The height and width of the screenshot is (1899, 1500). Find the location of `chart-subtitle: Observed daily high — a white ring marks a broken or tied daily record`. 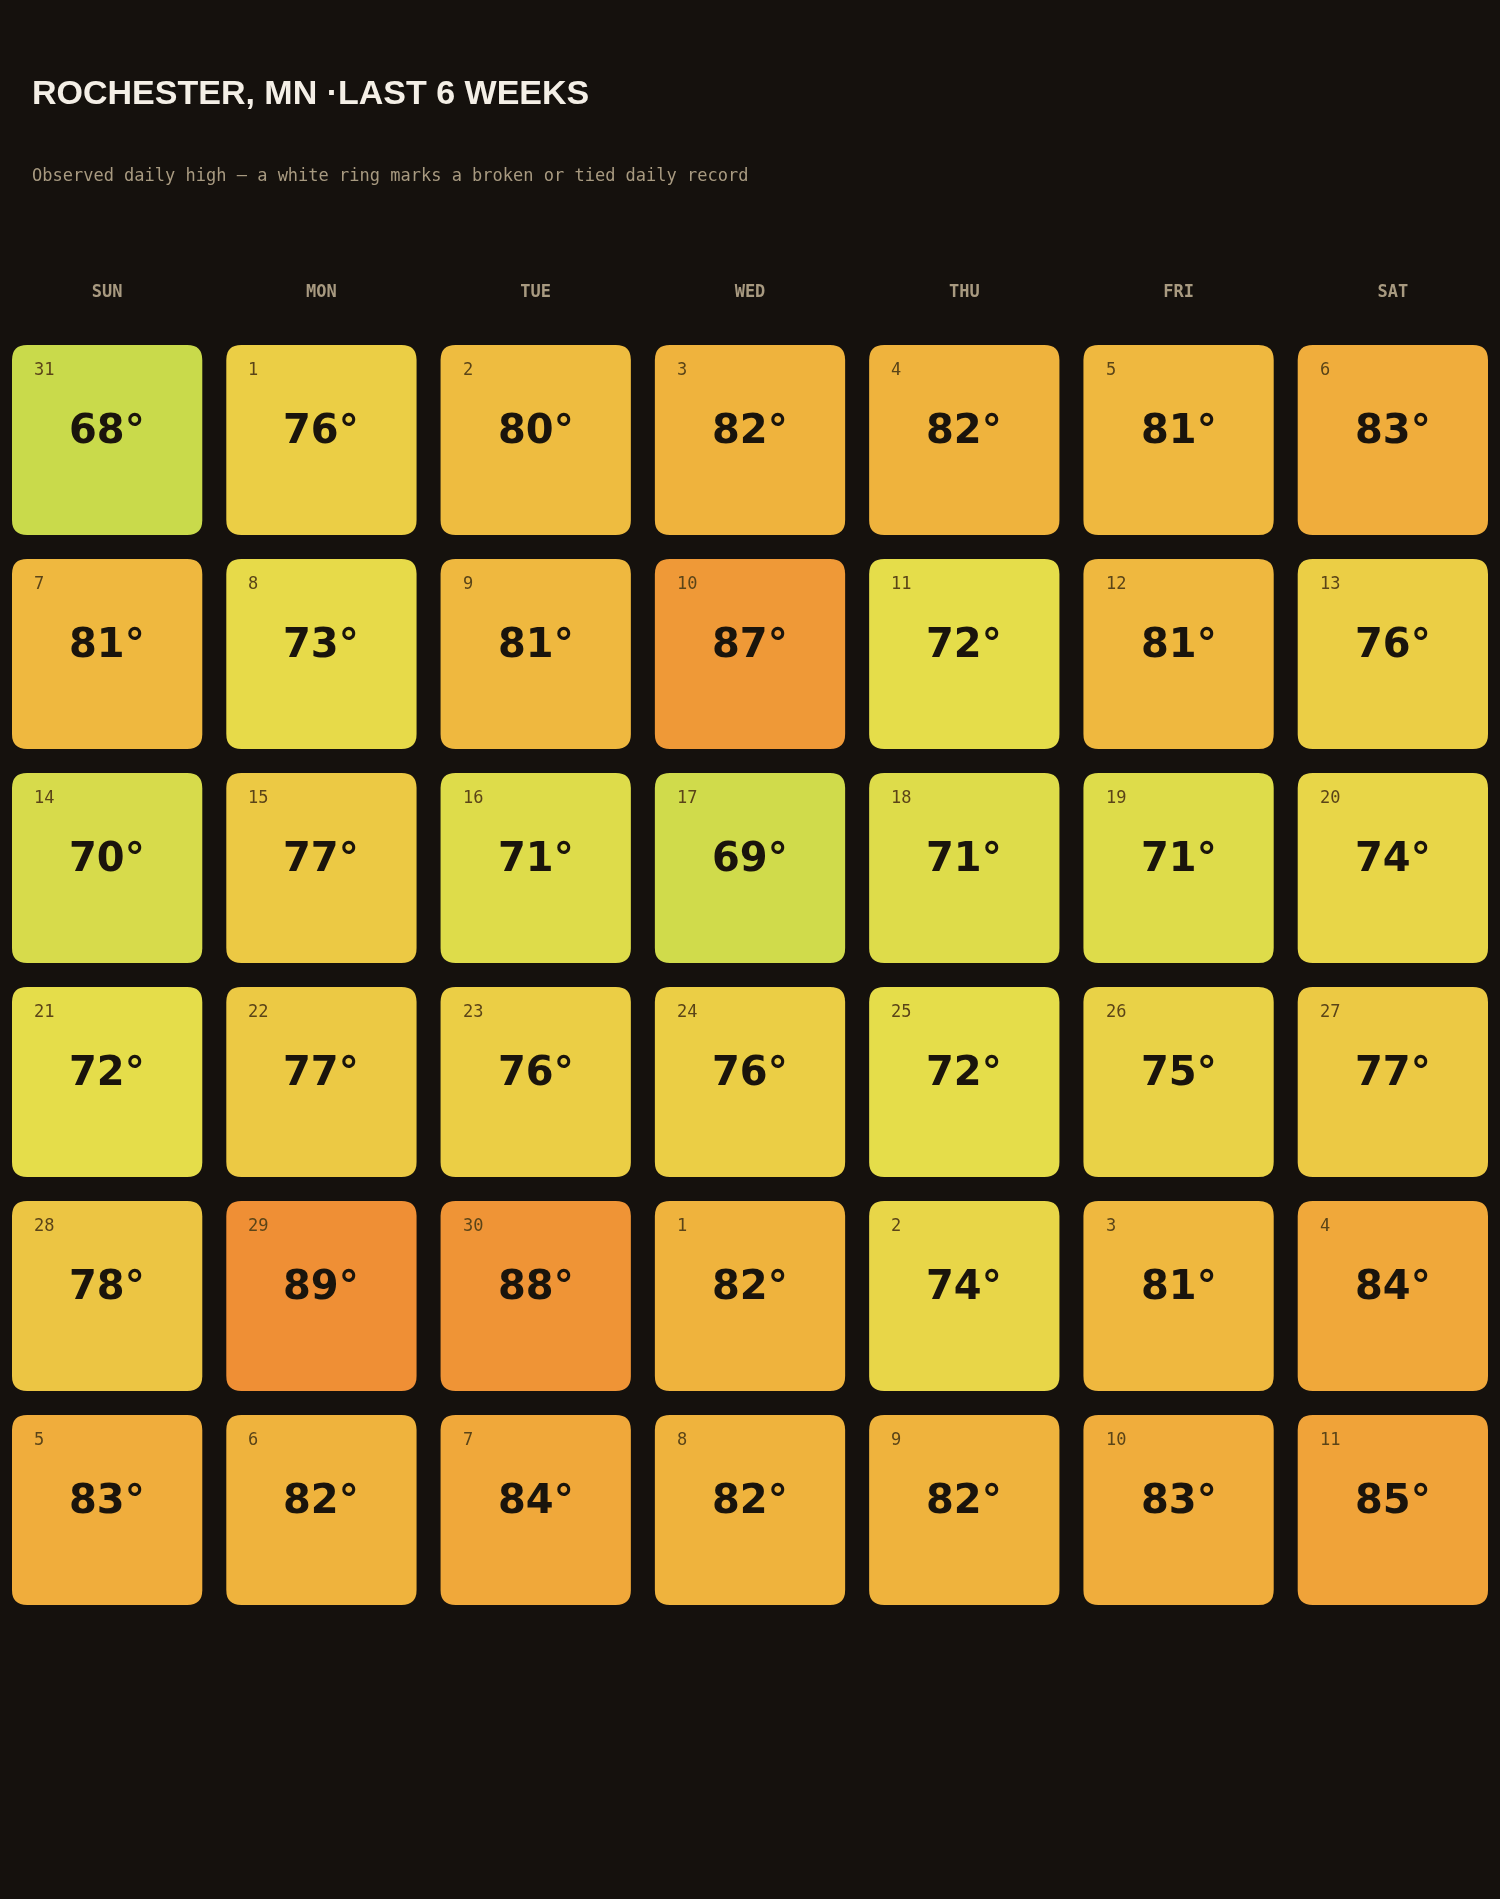

chart-subtitle: Observed daily high — a white ring marks a broken or tied daily record is located at coordinates (390, 175).